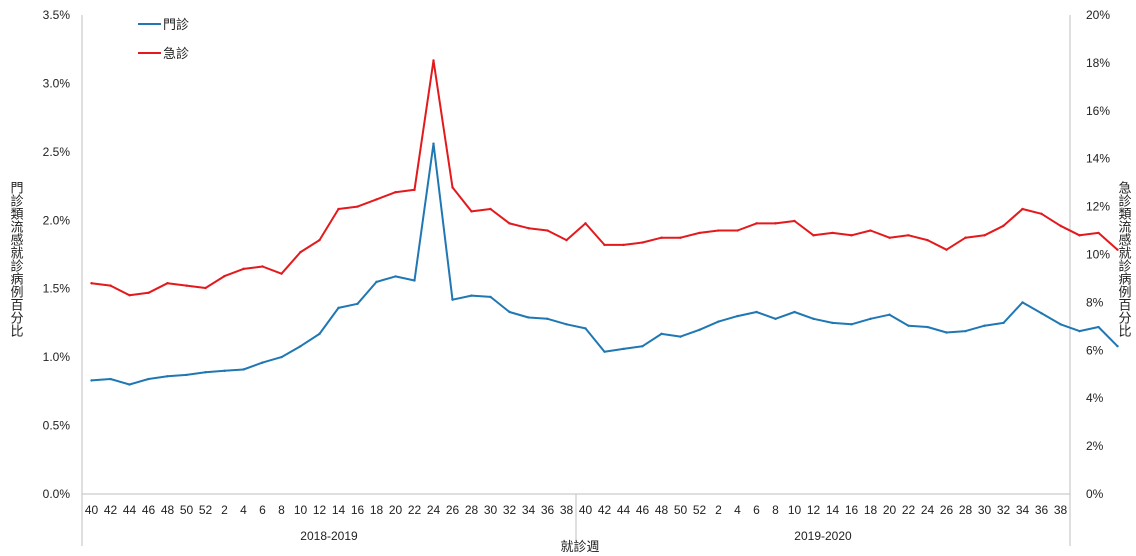 The width and height of the screenshot is (1136, 556). I want to click on x-tick-label: 32, so click(510, 510).